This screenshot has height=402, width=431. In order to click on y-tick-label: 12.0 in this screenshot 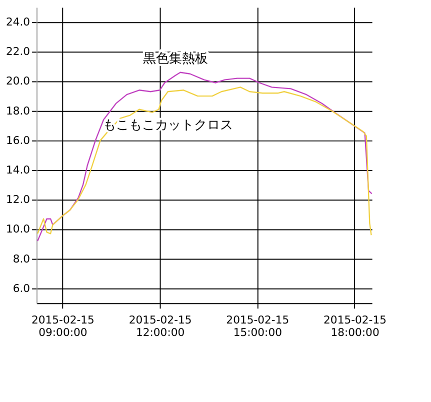, I will do `click(18, 199)`.